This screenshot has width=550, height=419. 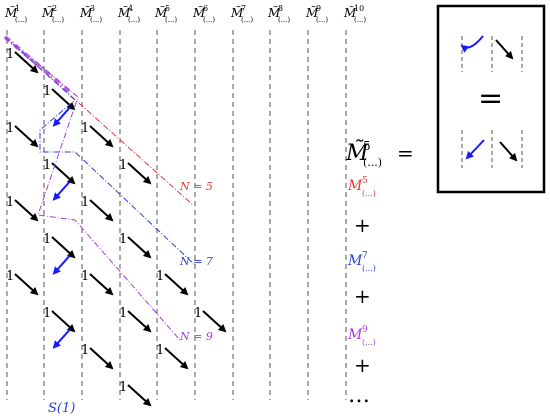 What do you see at coordinates (52, 14) in the screenshot?
I see `column-header-2: M̃2 (...)` at bounding box center [52, 14].